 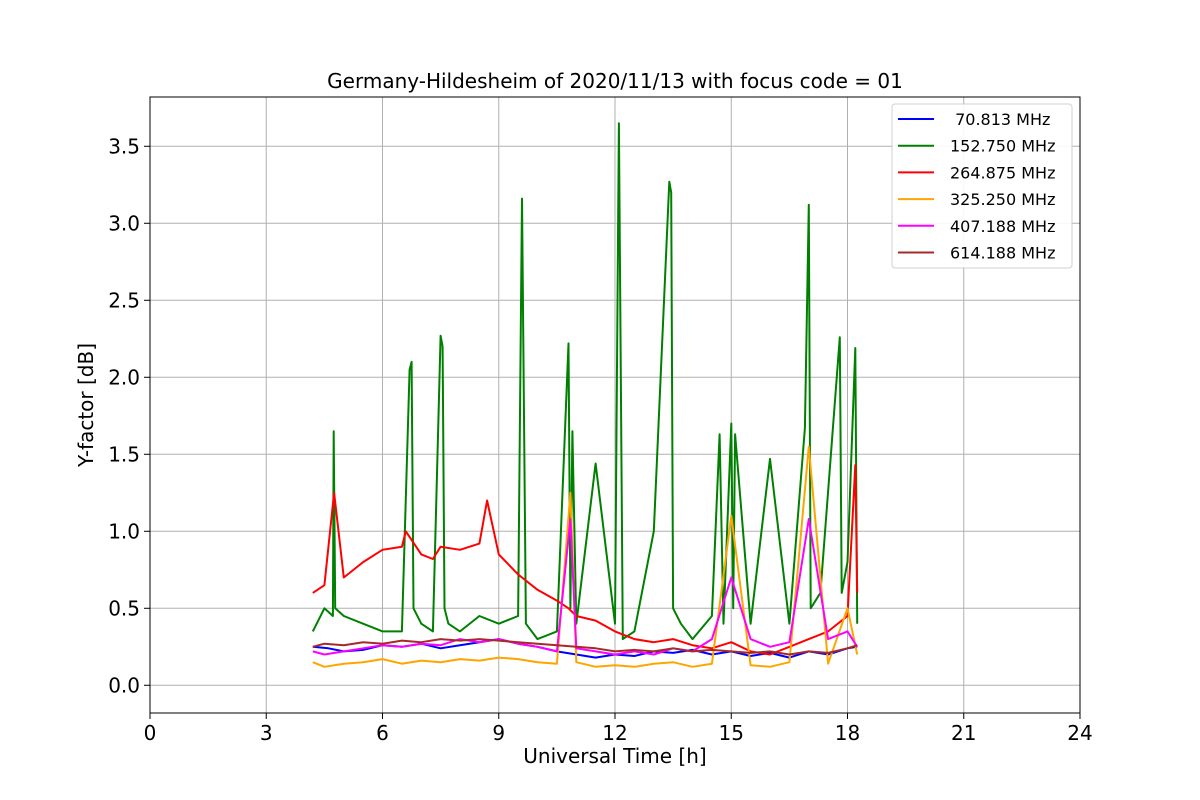 I want to click on legend-label-3: 325.250 MHz, so click(x=1002, y=199).